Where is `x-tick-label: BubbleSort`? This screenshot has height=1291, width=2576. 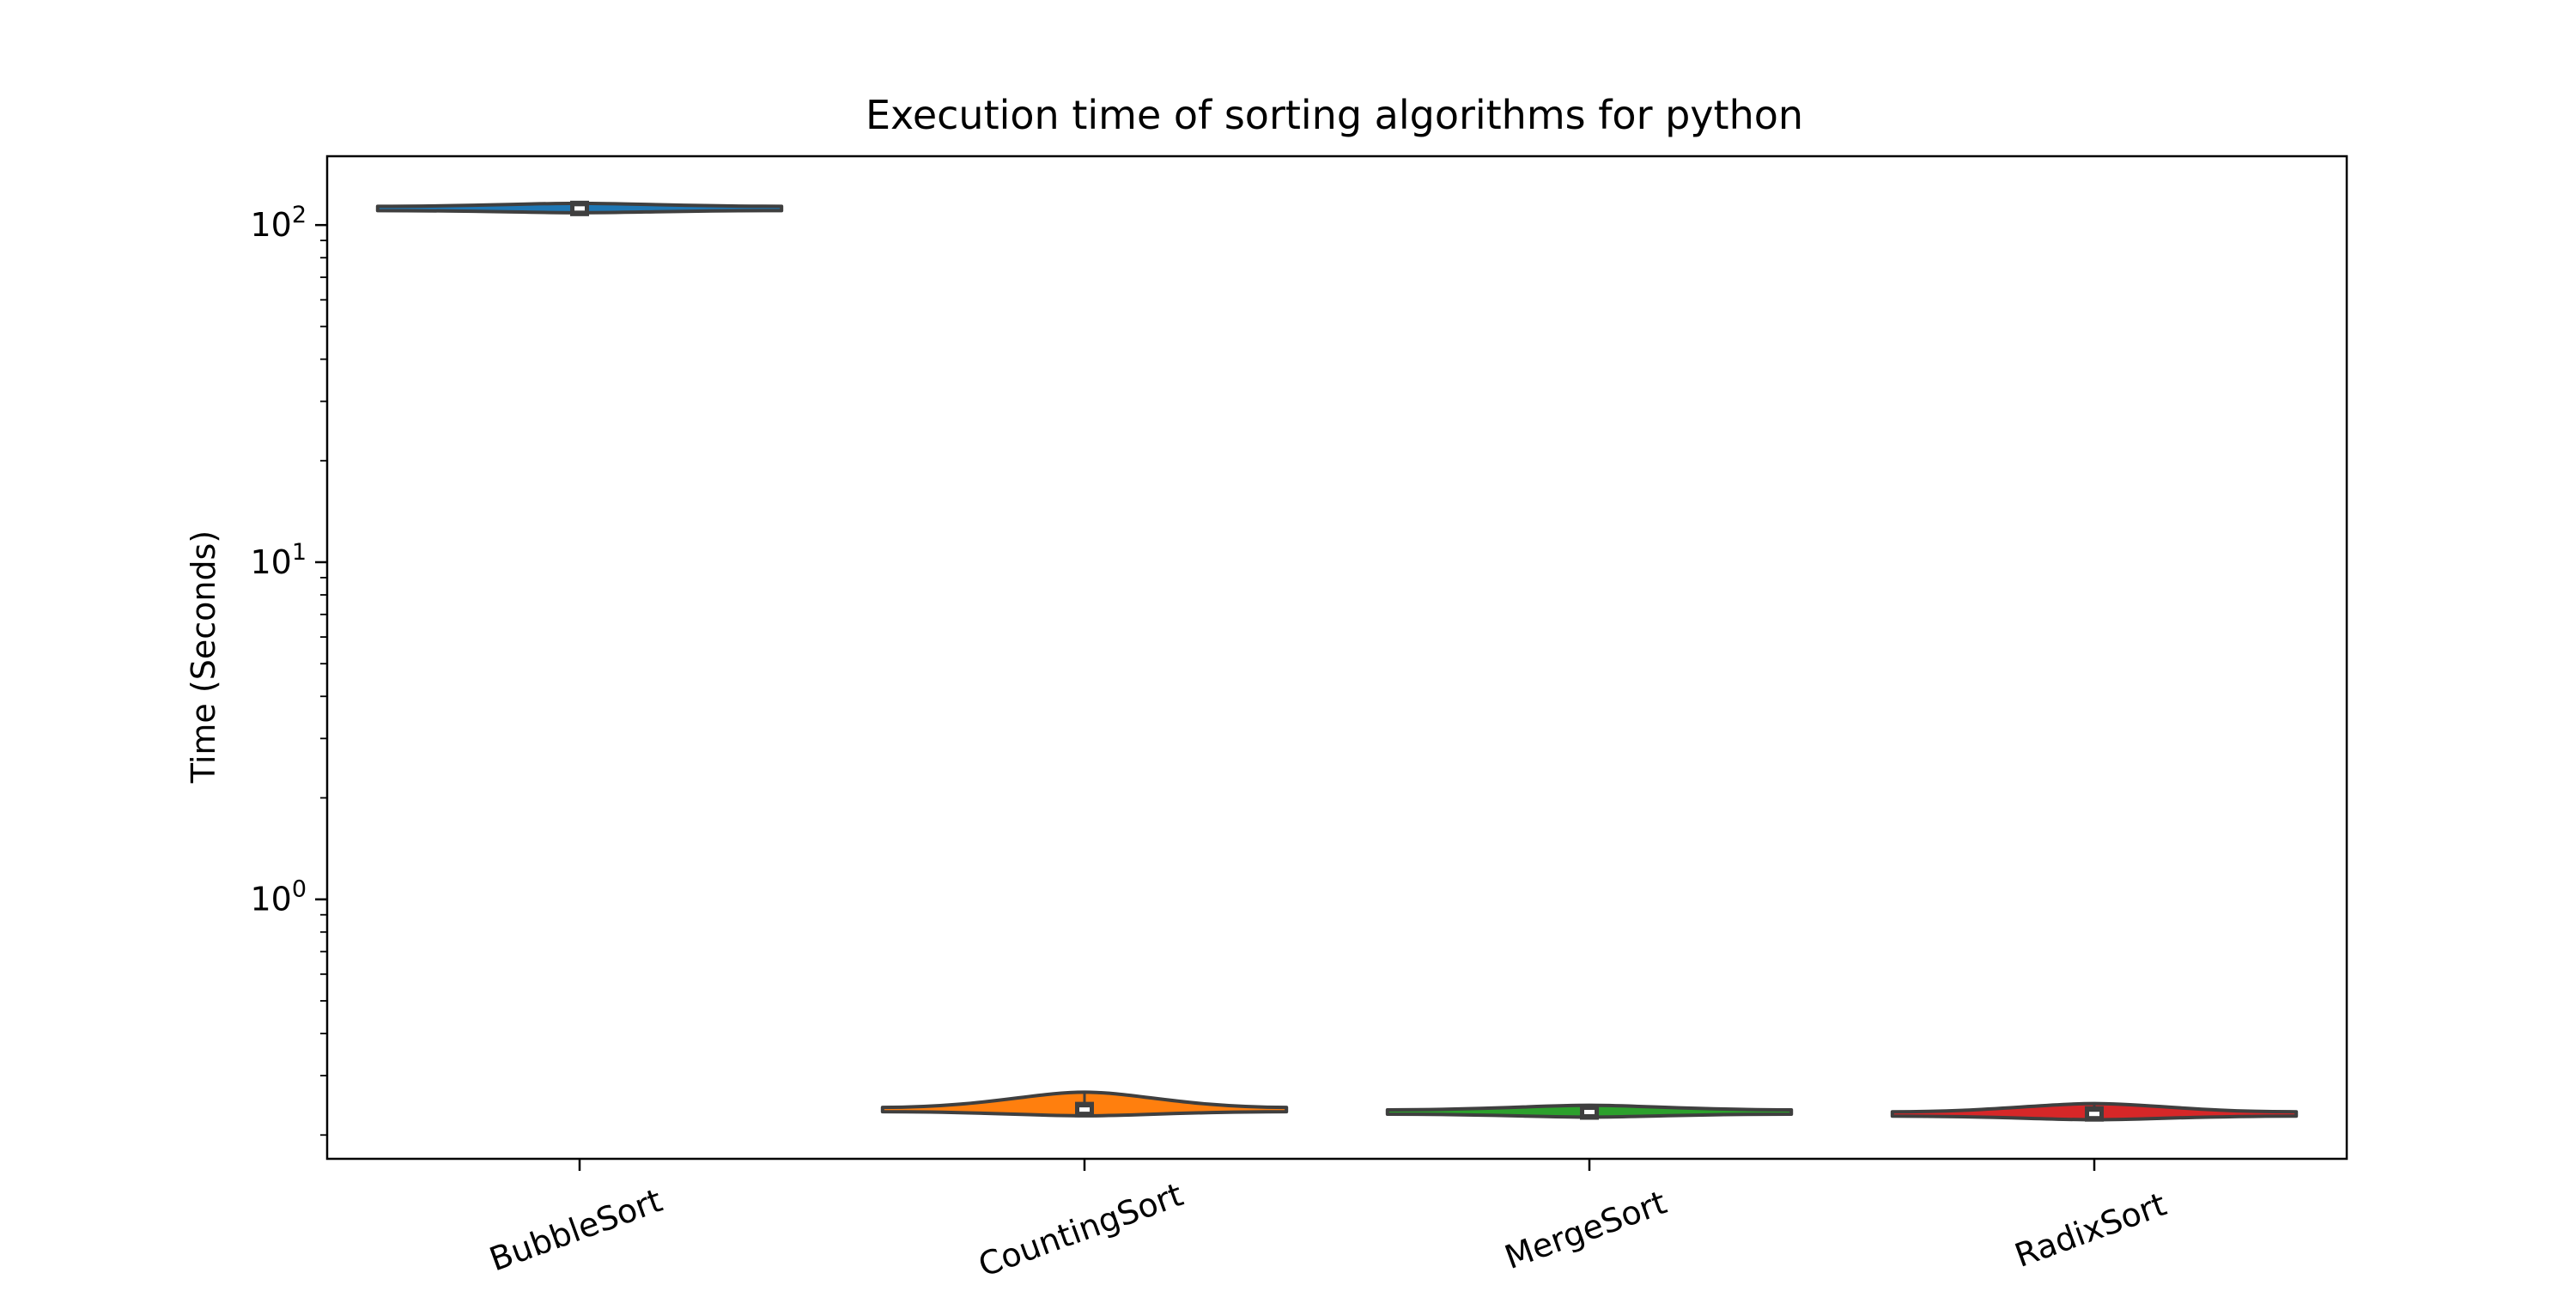 x-tick-label: BubbleSort is located at coordinates (576, 1230).